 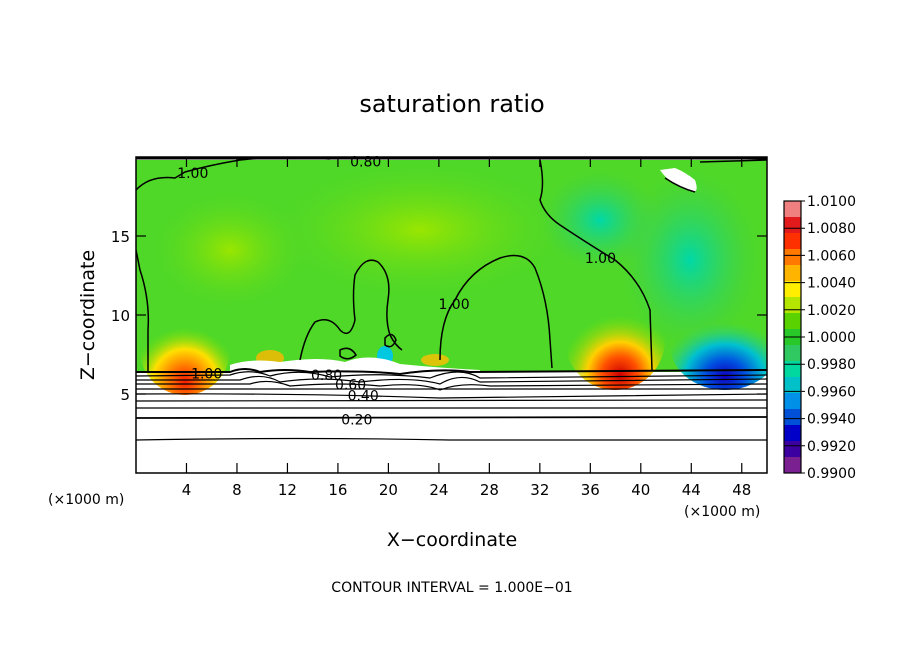 What do you see at coordinates (831, 420) in the screenshot?
I see `colorbar-label: 0.9940` at bounding box center [831, 420].